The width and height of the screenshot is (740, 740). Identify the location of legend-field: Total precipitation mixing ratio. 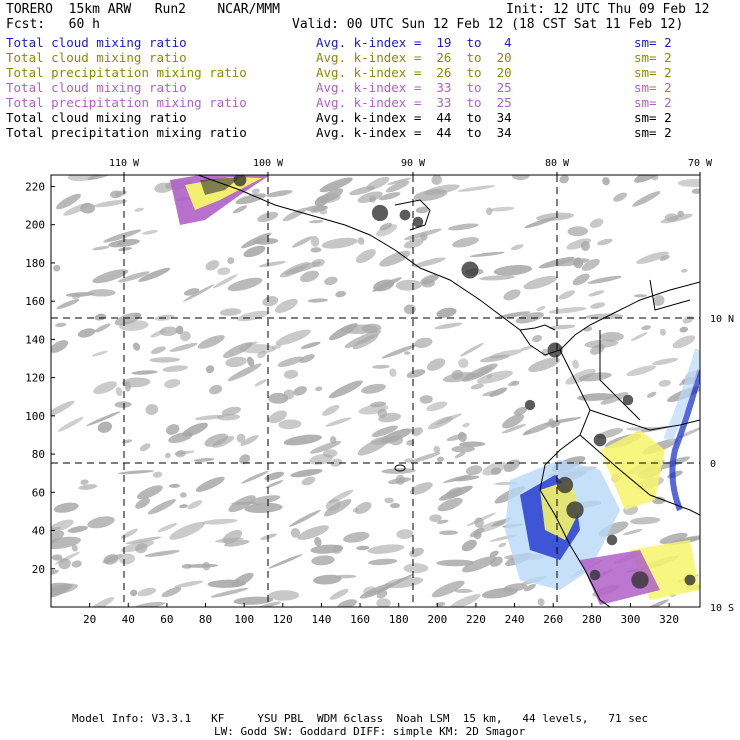
(126, 72).